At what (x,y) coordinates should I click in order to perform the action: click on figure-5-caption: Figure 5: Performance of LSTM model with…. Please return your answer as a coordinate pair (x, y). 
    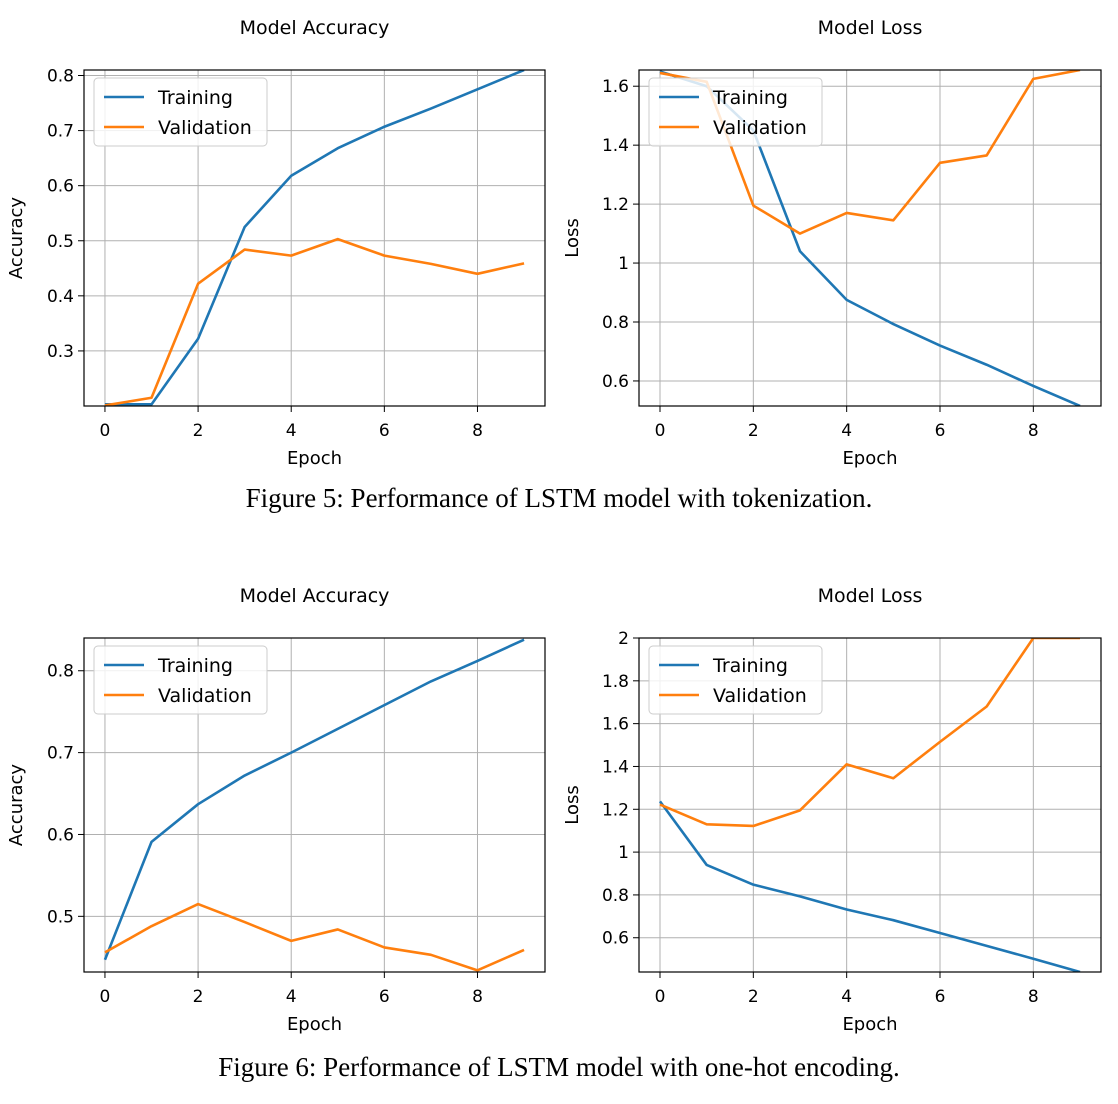
    Looking at the image, I should click on (559, 498).